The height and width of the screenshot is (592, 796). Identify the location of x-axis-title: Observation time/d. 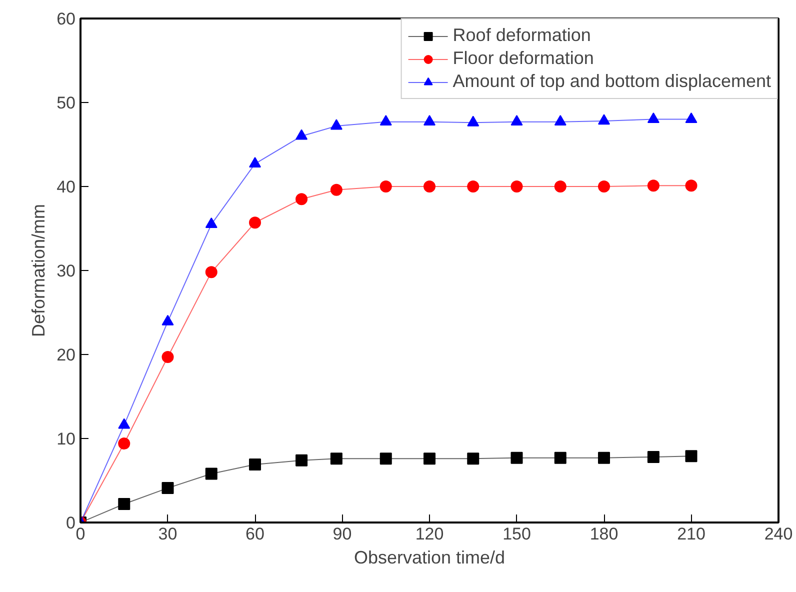
(430, 558).